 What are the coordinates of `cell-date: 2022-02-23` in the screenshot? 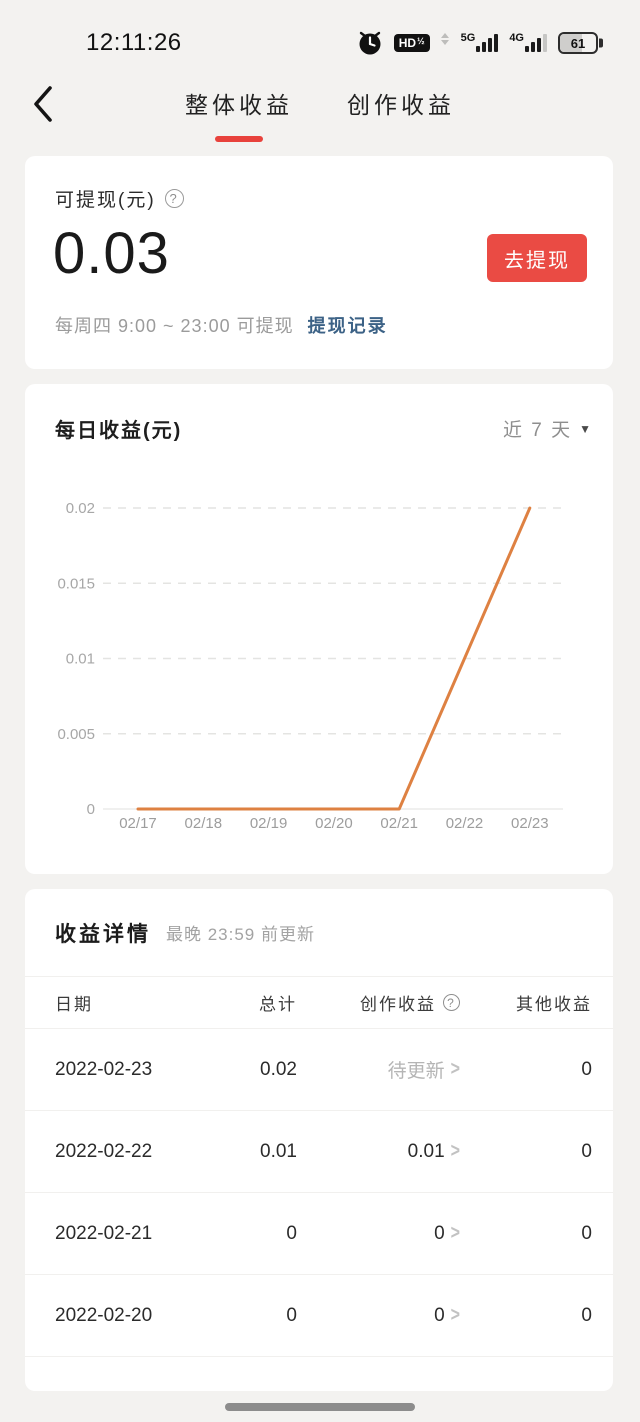 It's located at (104, 1069).